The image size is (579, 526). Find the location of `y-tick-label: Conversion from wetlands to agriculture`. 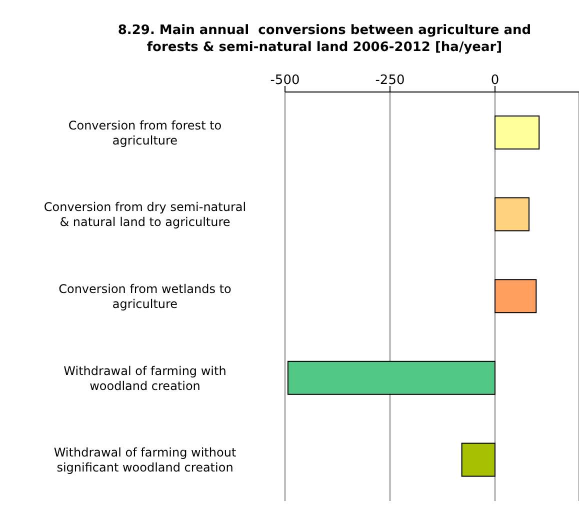

y-tick-label: Conversion from wetlands to agriculture is located at coordinates (145, 296).